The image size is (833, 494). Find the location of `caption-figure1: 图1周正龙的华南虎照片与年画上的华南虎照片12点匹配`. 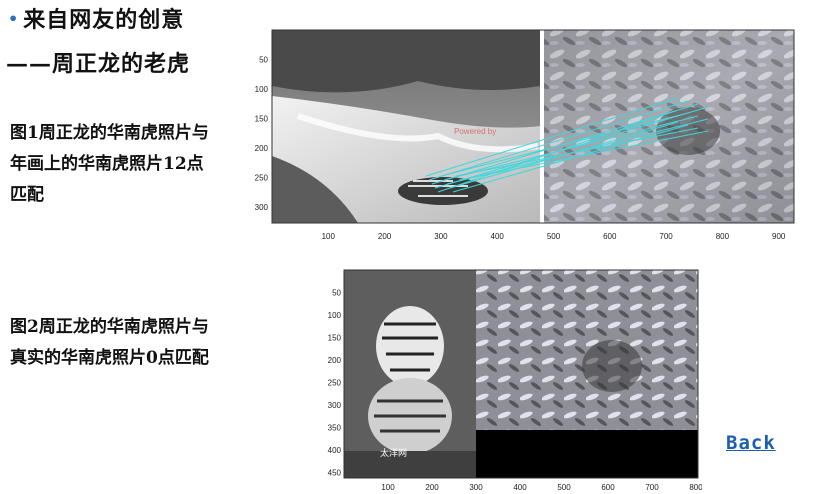

caption-figure1: 图1周正龙的华南虎照片与年画上的华南虎照片12点匹配 is located at coordinates (109, 164).